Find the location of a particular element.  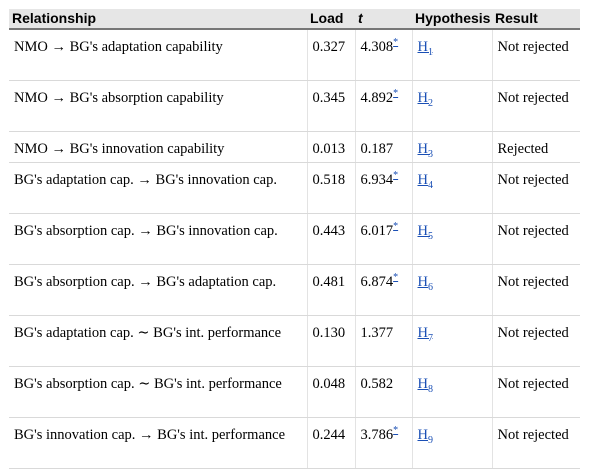

t-value: 6.017 is located at coordinates (377, 230).